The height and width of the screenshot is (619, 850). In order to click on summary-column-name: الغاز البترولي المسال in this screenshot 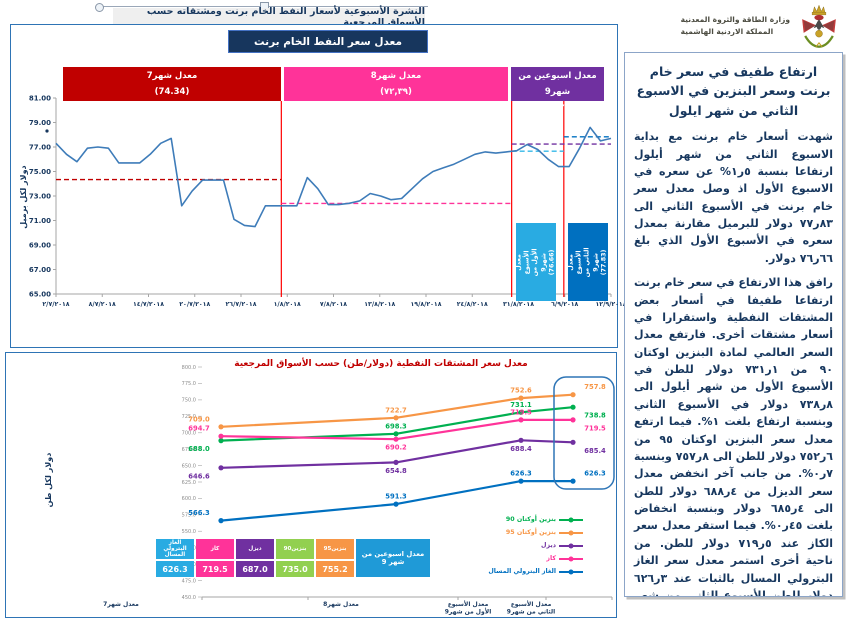, I will do `click(175, 549)`.